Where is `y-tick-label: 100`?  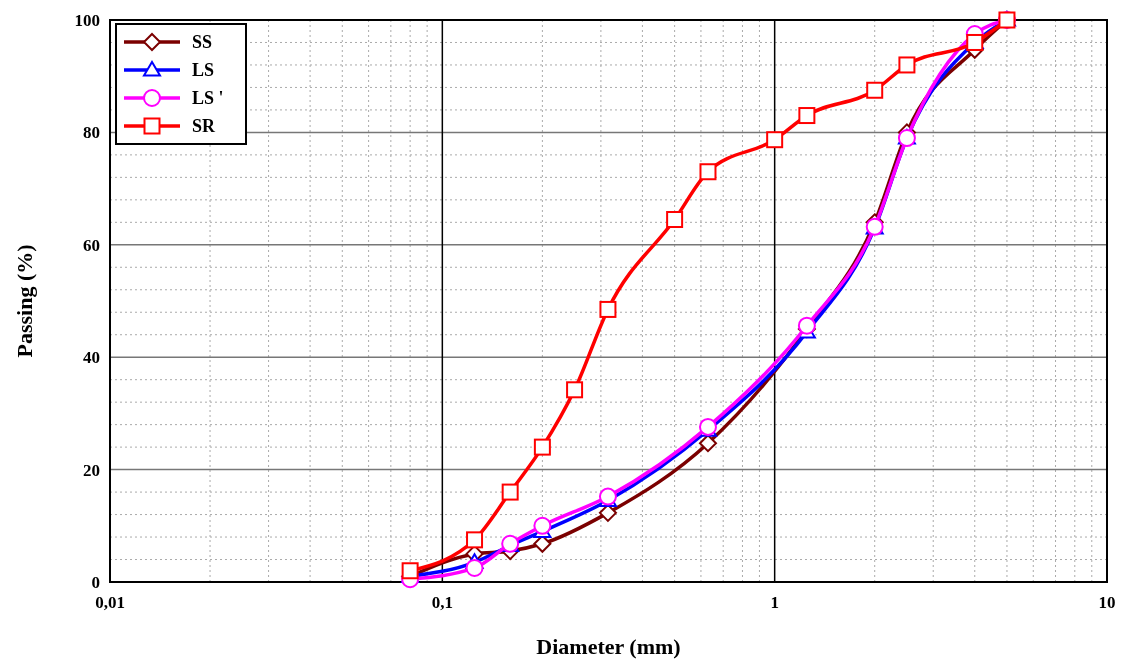
y-tick-label: 100 is located at coordinates (87, 20).